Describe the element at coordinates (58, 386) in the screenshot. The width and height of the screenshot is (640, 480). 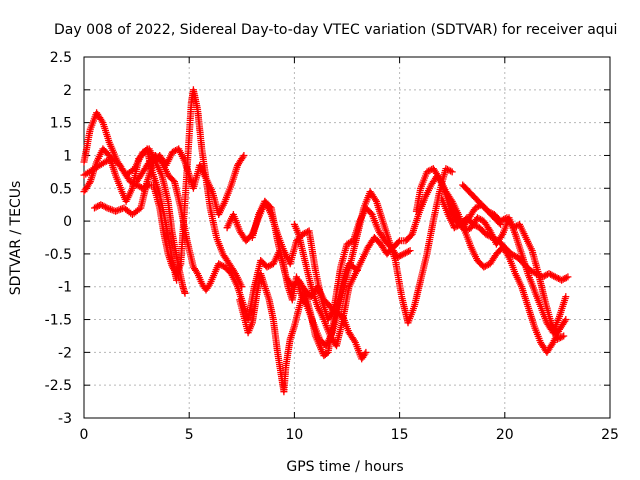
I see `y-tick-label: -2.5` at that location.